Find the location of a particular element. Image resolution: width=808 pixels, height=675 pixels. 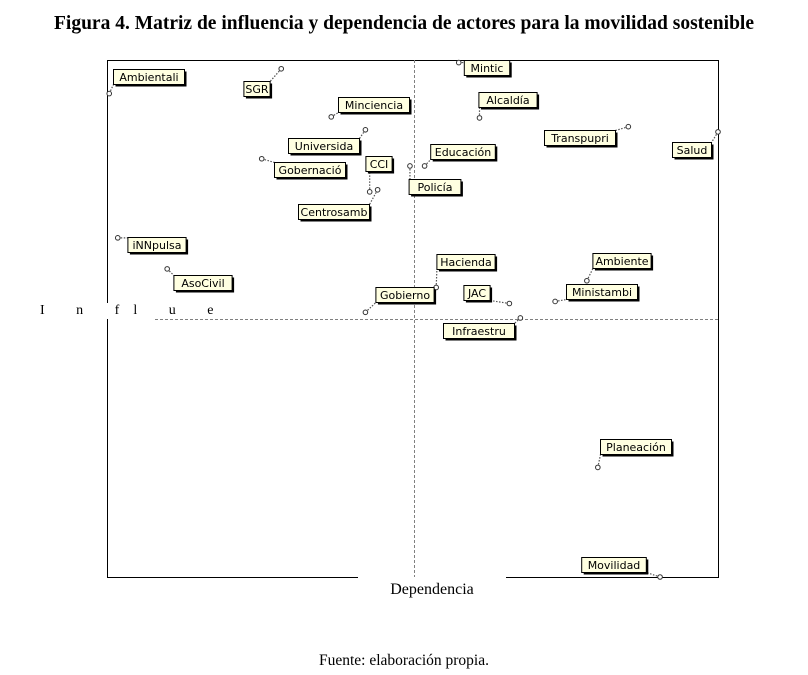

point-9: Educación is located at coordinates (459, 156).